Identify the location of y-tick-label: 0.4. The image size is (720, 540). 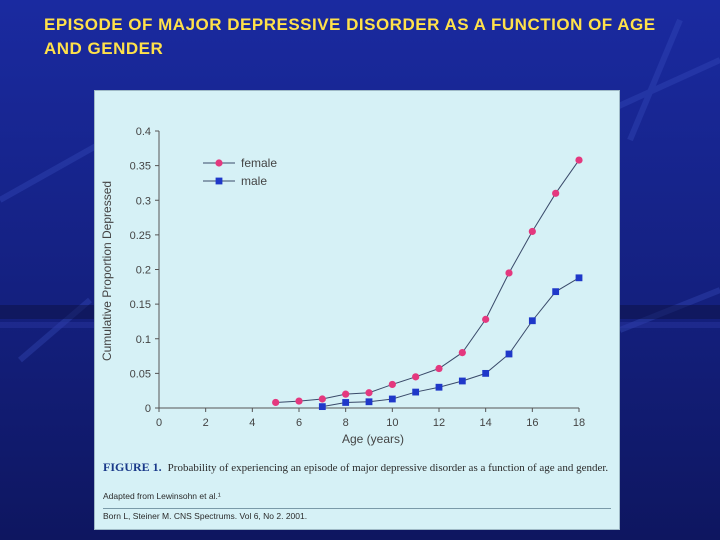
(143, 132).